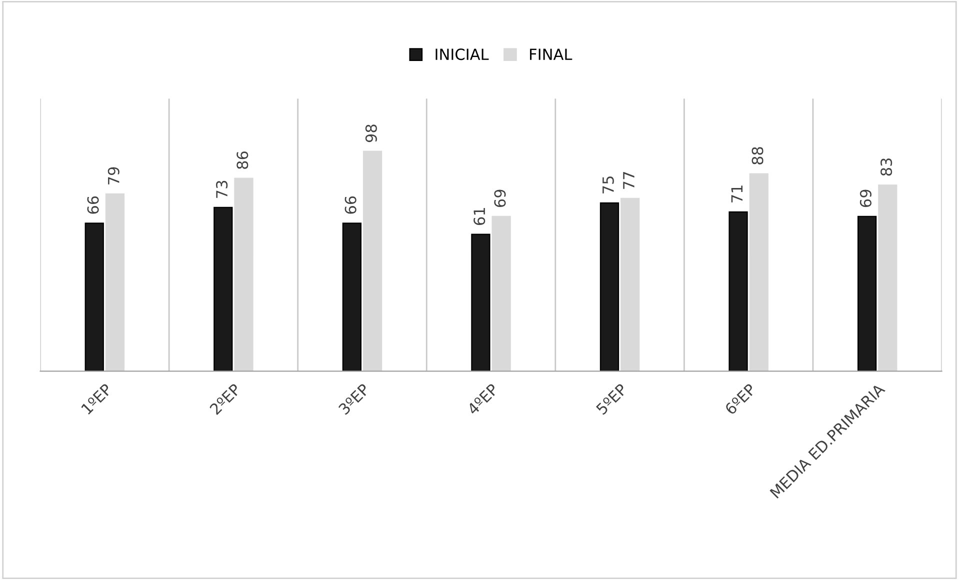 This screenshot has width=959, height=580. I want to click on data-label: 61, so click(480, 216).